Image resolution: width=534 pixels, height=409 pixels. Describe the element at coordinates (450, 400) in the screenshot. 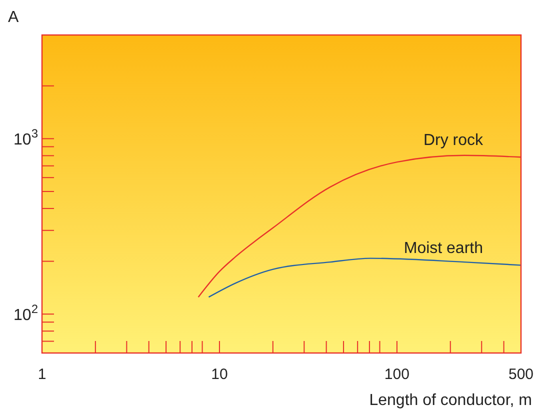

I see `x-axis-title: Length of conductor, m` at that location.